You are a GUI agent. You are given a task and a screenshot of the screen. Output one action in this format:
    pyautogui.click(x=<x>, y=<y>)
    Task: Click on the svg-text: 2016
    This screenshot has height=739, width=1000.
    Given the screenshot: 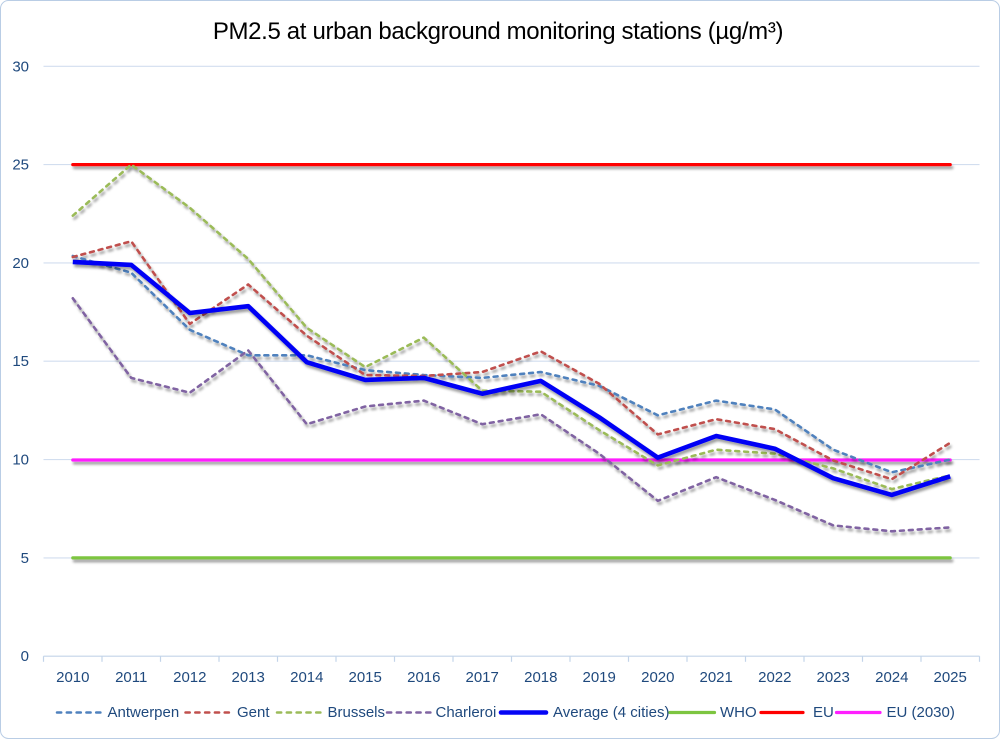 What is the action you would take?
    pyautogui.click(x=423, y=677)
    